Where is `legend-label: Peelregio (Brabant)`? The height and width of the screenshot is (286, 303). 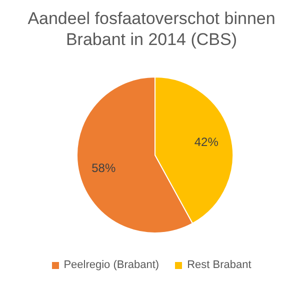 legend-label: Peelregio (Brabant) is located at coordinates (111, 265).